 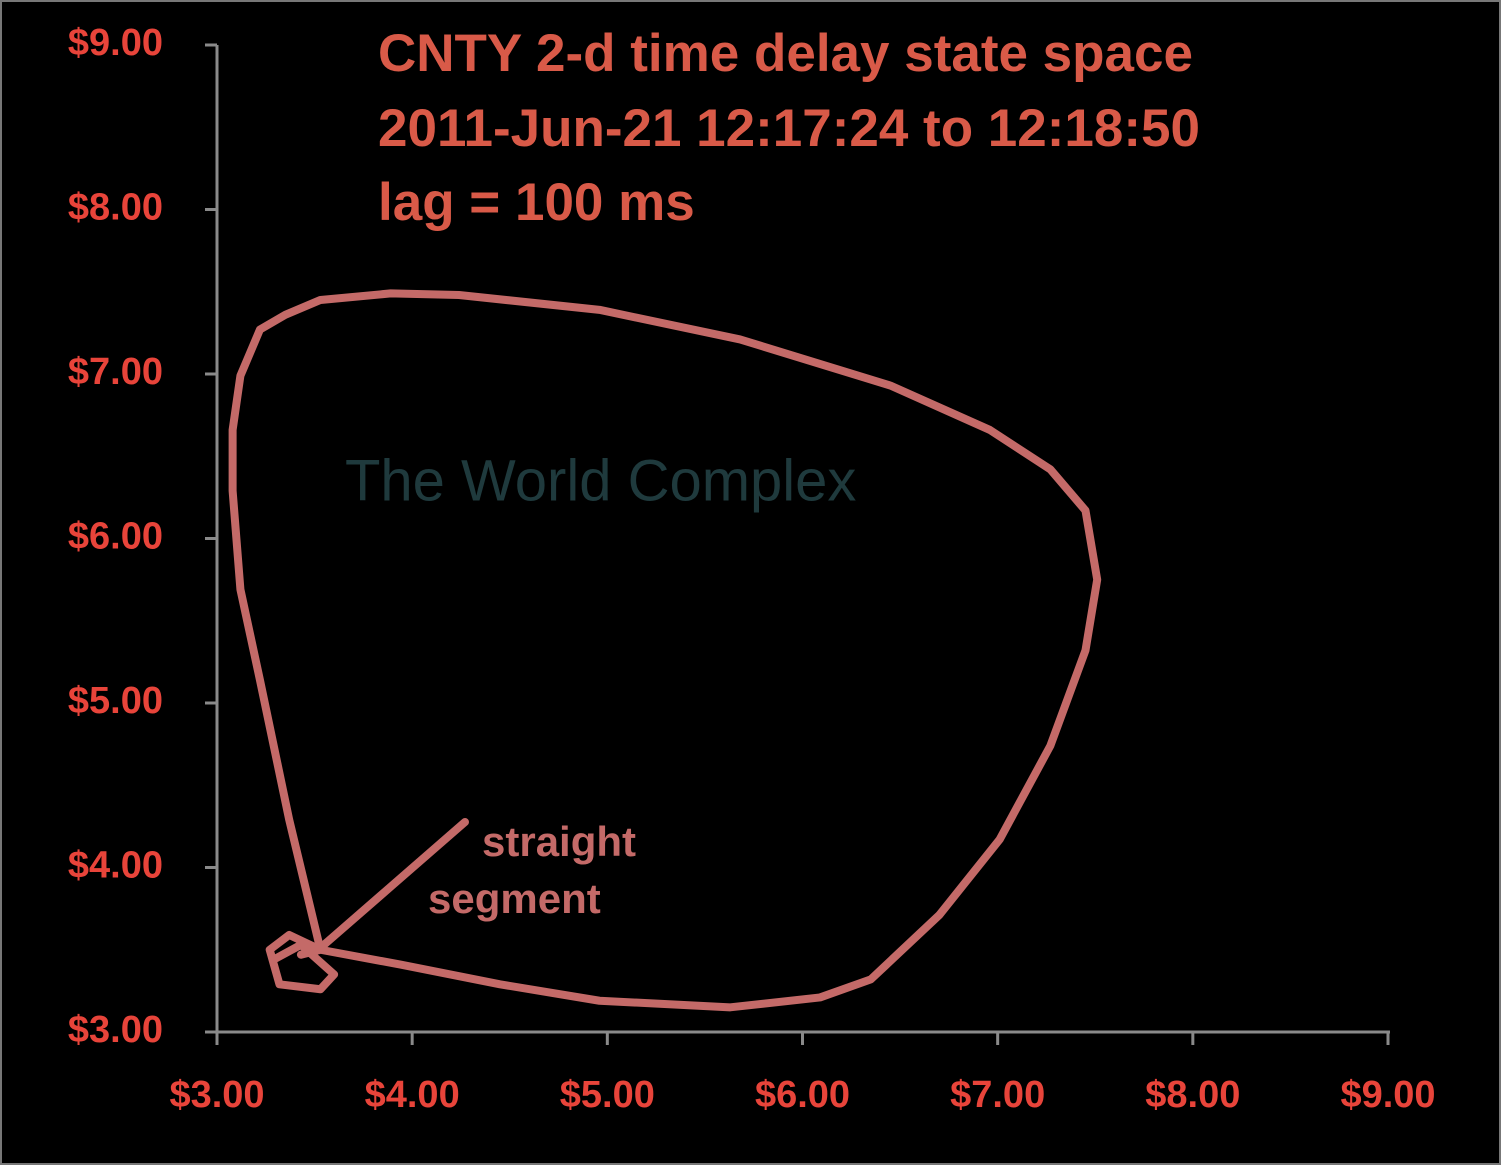 What do you see at coordinates (514, 898) in the screenshot?
I see `annotation: segment` at bounding box center [514, 898].